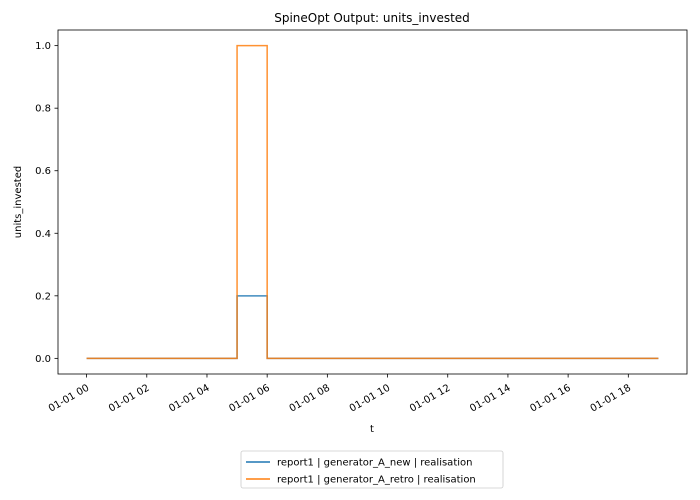  What do you see at coordinates (374, 463) in the screenshot?
I see `legend-label-generator-a-new: report1 | generator_A_new | realisation` at bounding box center [374, 463].